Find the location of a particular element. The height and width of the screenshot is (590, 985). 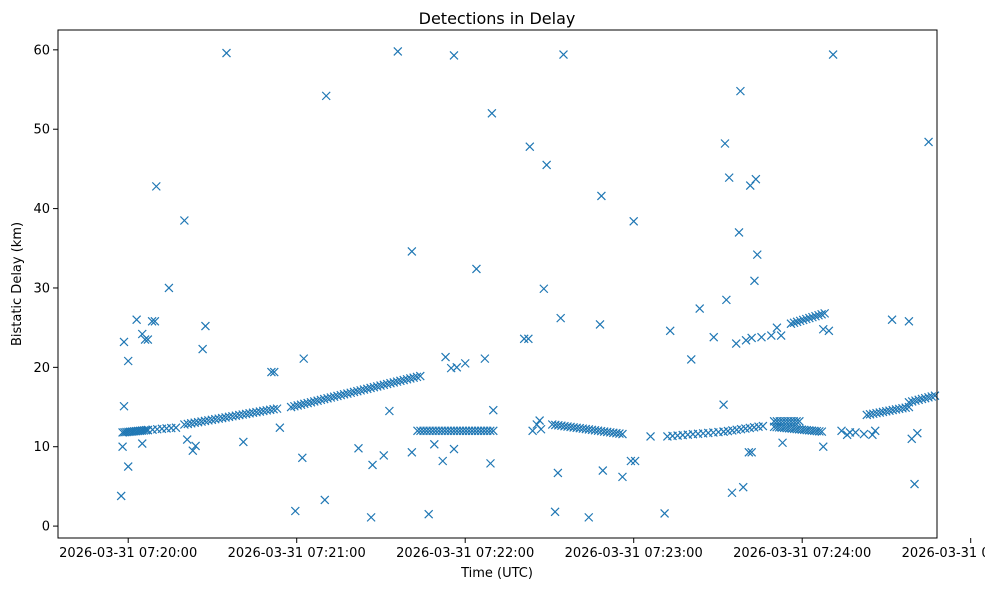

x-tick-label: 2026-03-31 07:22:00 is located at coordinates (465, 553).